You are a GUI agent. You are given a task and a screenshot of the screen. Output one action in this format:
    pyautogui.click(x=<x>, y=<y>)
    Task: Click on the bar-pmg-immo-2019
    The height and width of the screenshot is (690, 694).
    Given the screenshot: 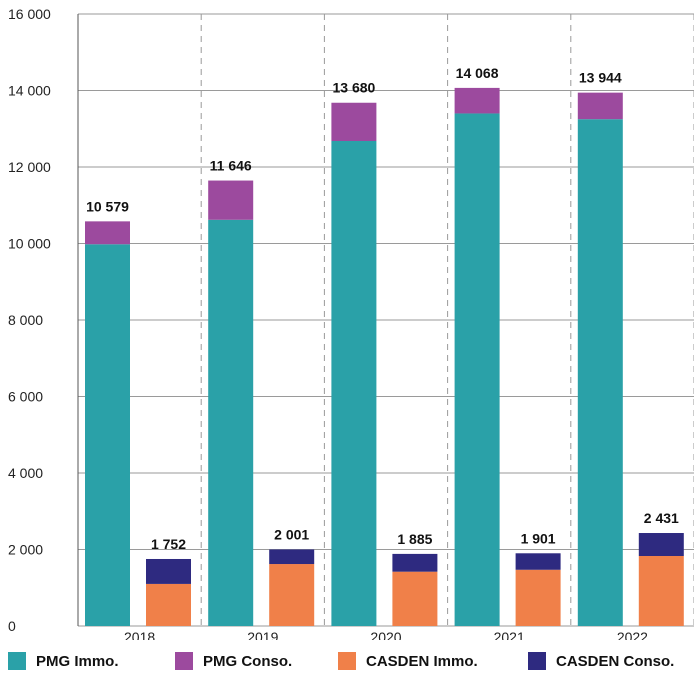 What is the action you would take?
    pyautogui.click(x=231, y=422)
    